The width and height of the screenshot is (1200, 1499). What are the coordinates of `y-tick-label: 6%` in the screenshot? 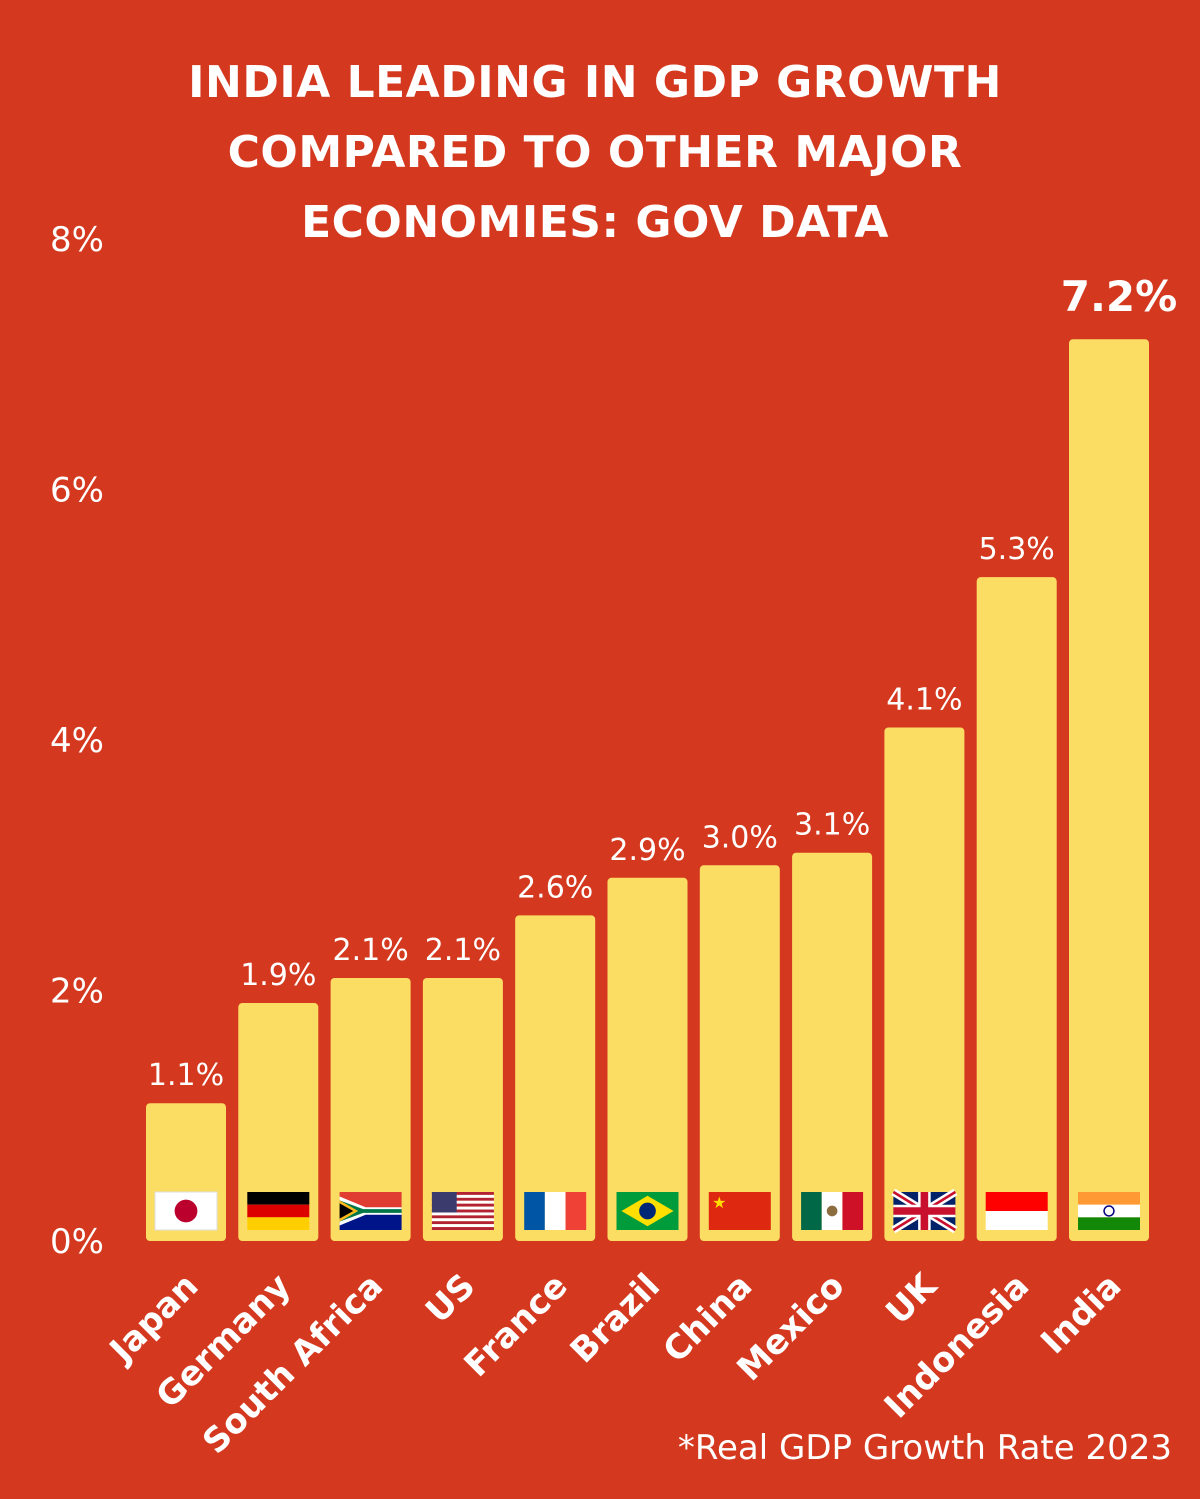 It's located at (77, 491).